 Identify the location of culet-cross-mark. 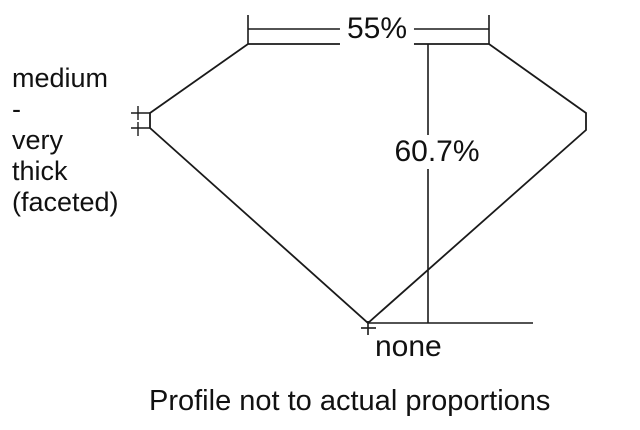
(368, 328).